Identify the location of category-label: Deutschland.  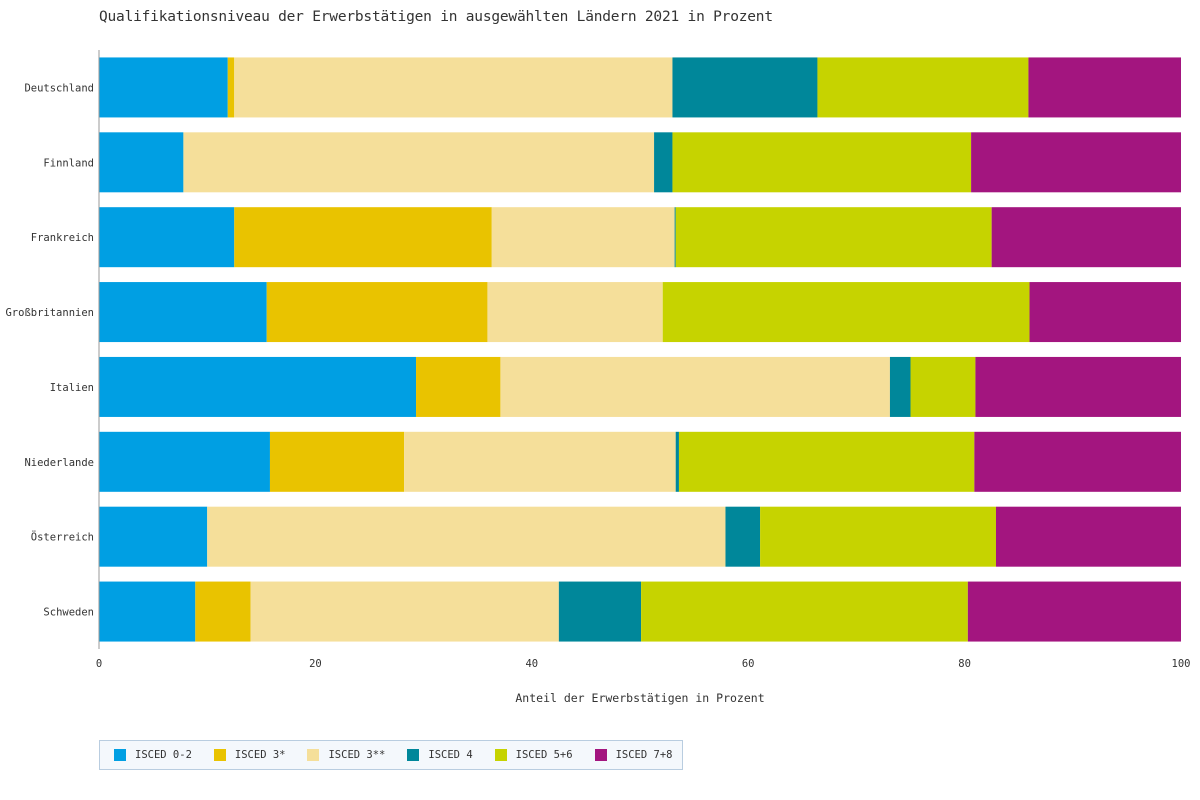
(59, 88).